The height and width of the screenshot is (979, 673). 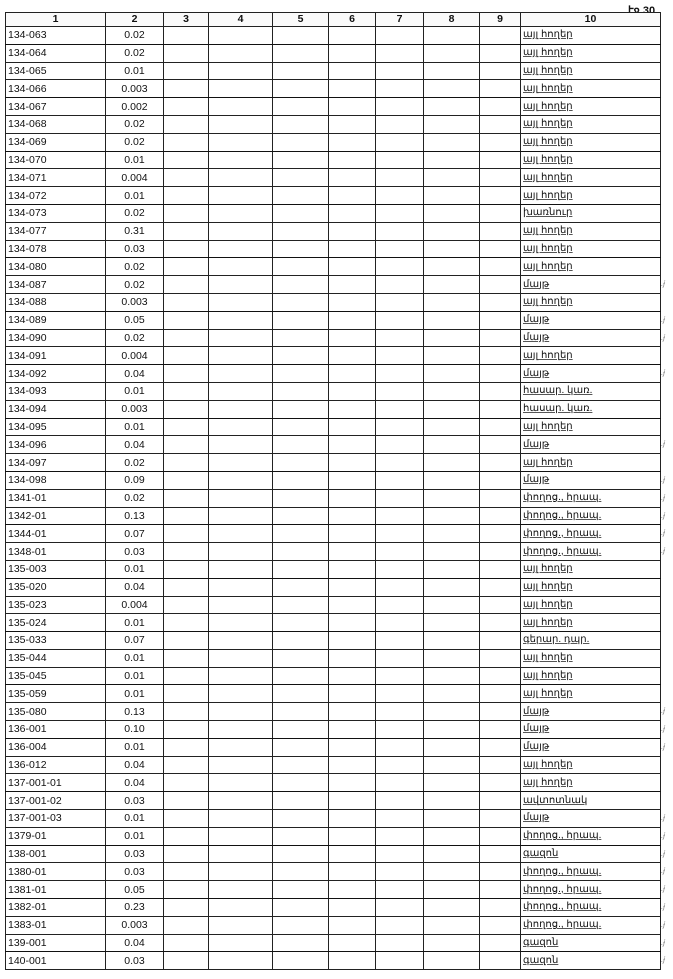 What do you see at coordinates (590, 961) in the screenshot?
I see `land-use: գազոն` at bounding box center [590, 961].